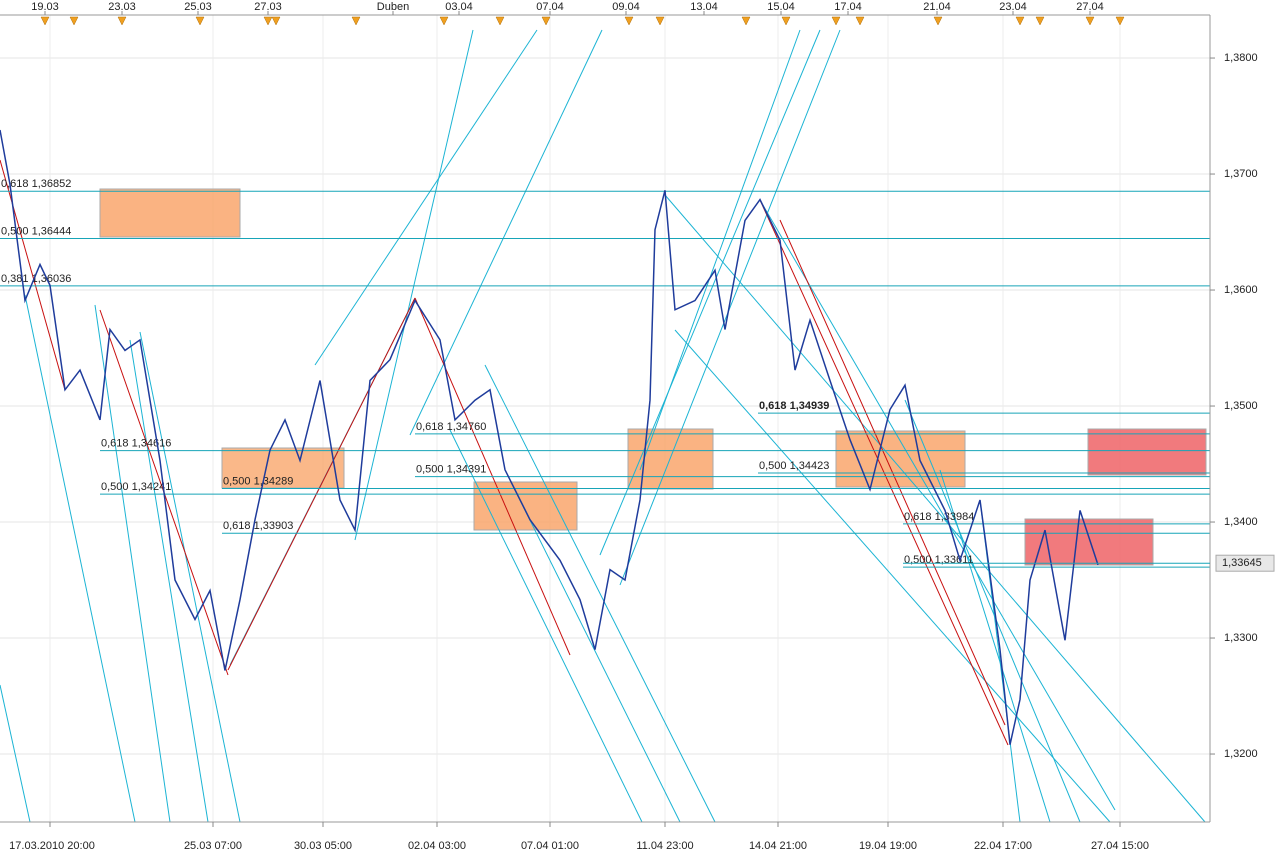 This screenshot has height=863, width=1278. I want to click on y-tick-label: 1,3500, so click(1241, 406).